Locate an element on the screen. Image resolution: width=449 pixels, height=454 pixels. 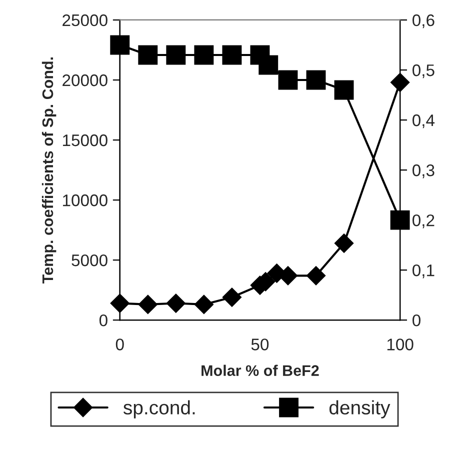
y2-tick-label: 0,3 is located at coordinates (423, 171).